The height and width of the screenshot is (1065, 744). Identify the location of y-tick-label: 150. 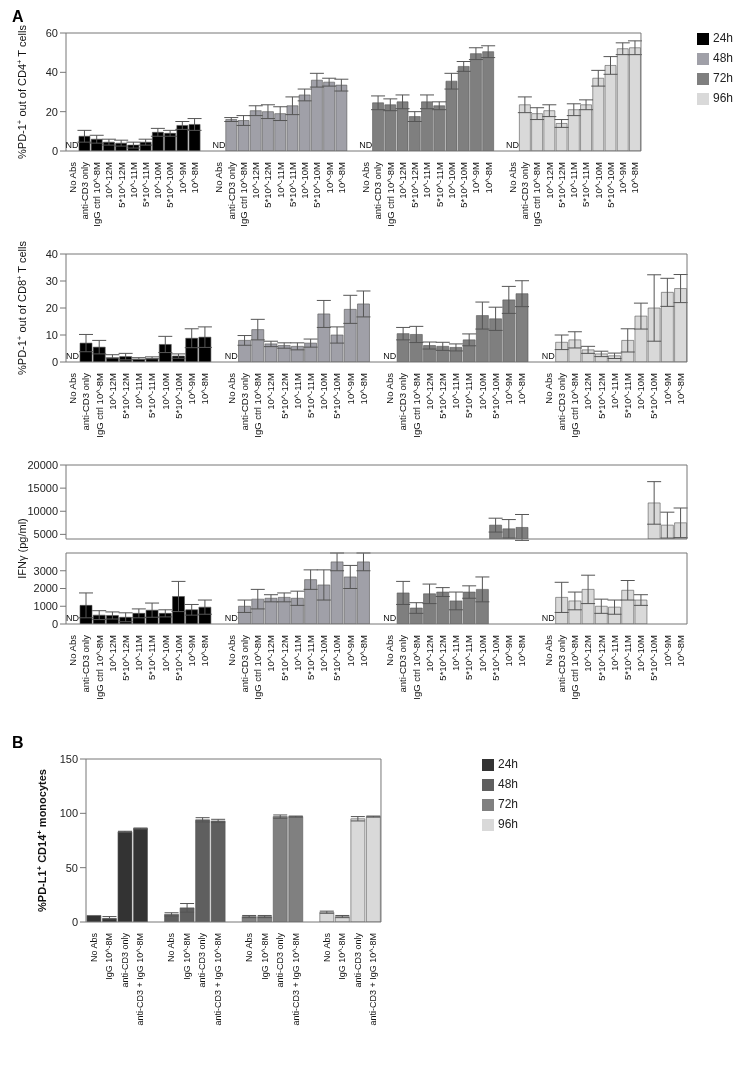
(68, 758).